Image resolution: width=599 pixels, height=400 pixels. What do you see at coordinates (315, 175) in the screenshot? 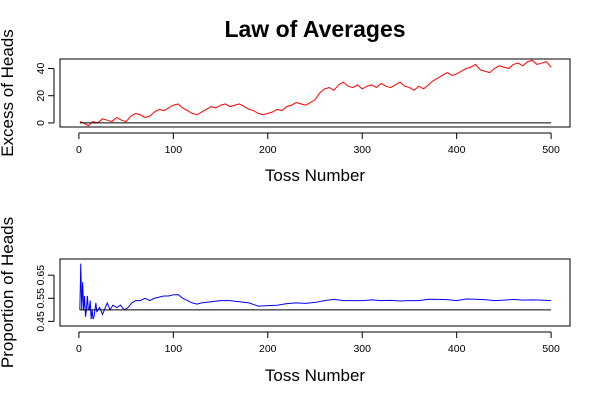
I see `excess-x-axis-label: Toss Number` at bounding box center [315, 175].